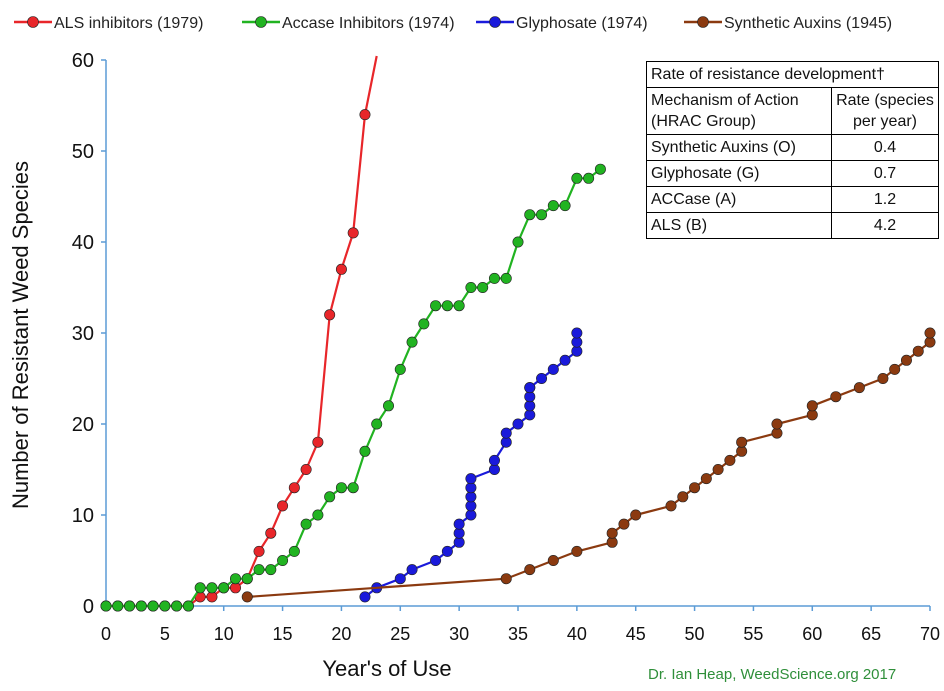 The image size is (944, 691). Describe the element at coordinates (224, 634) in the screenshot. I see `x-tick-label: 10` at that location.